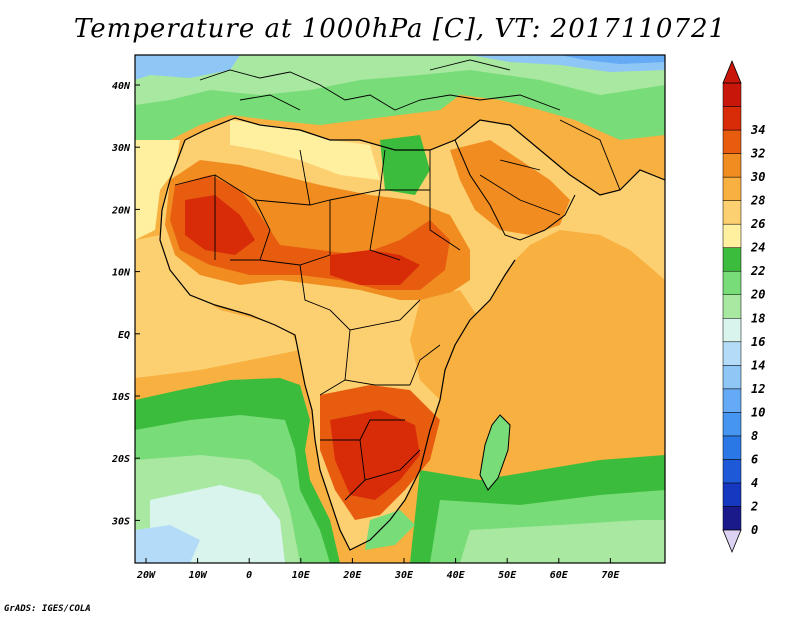  I want to click on lat-label: 40N, so click(121, 86).